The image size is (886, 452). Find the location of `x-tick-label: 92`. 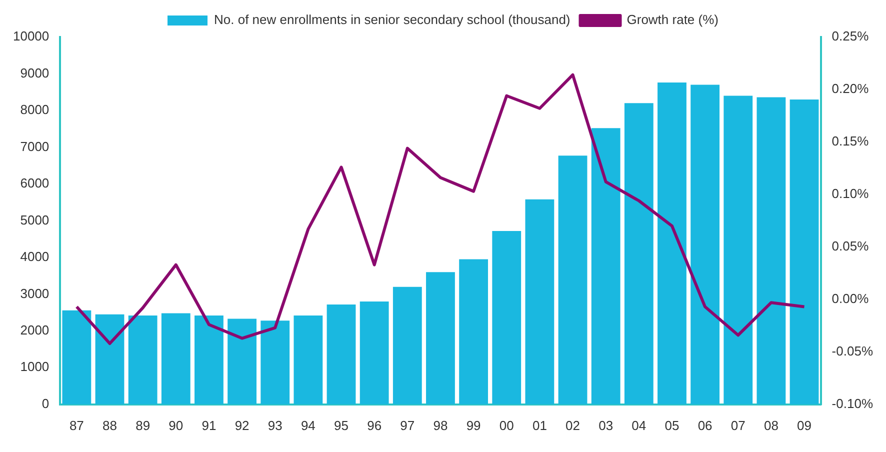

x-tick-label: 92 is located at coordinates (242, 425).